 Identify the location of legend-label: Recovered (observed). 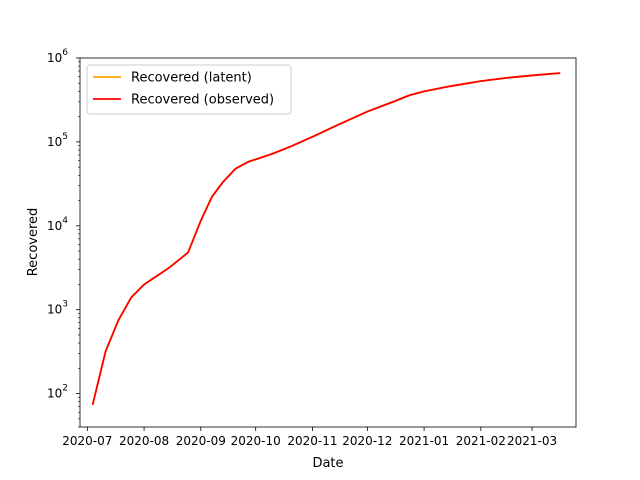
(202, 100).